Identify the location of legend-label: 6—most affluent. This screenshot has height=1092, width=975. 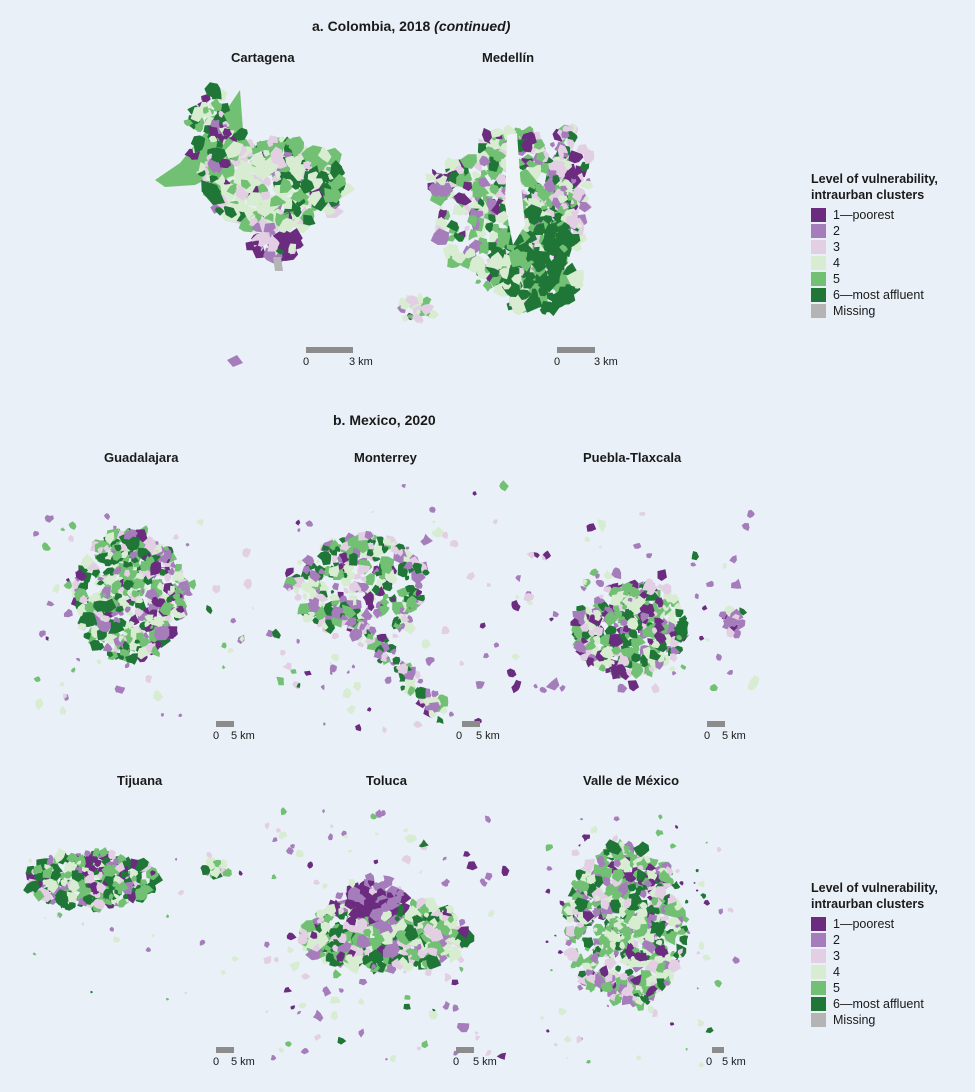
(878, 295).